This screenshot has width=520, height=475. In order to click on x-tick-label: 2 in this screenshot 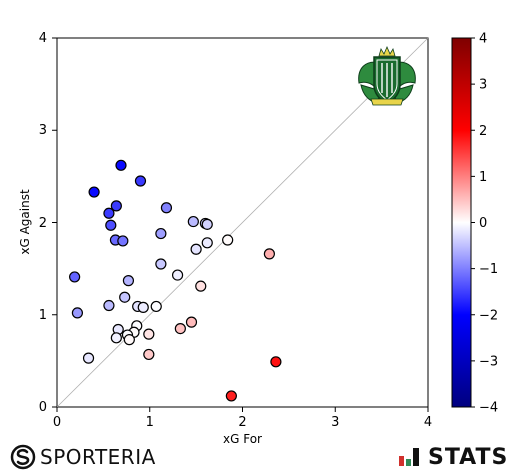, I will do `click(242, 422)`.